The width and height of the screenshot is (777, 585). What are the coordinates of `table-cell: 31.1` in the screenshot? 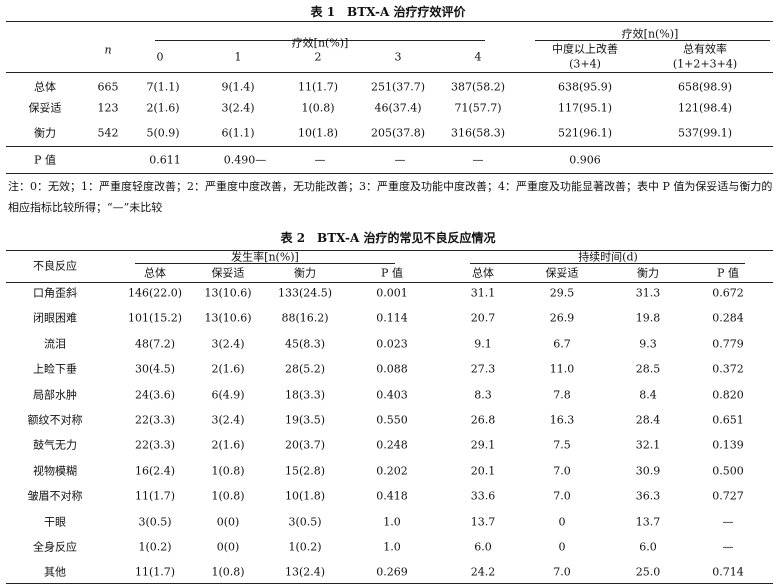 It's located at (483, 293).